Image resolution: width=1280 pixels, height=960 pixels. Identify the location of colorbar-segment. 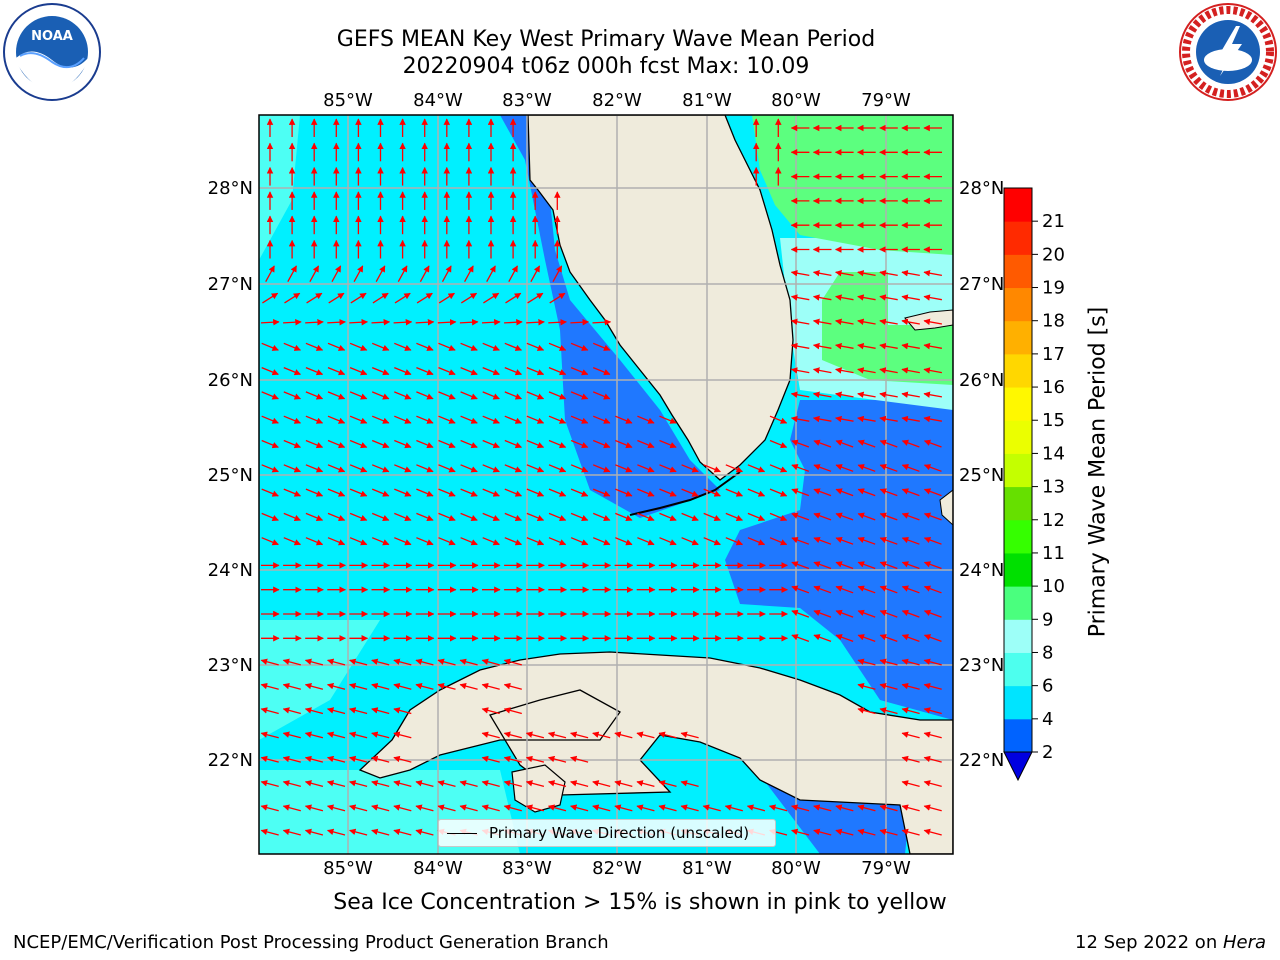
(1018, 470).